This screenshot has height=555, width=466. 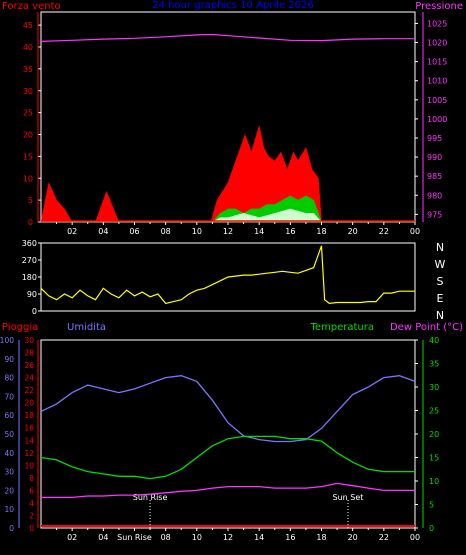 I want to click on humidity-tick-label: 90, so click(x=9, y=359).